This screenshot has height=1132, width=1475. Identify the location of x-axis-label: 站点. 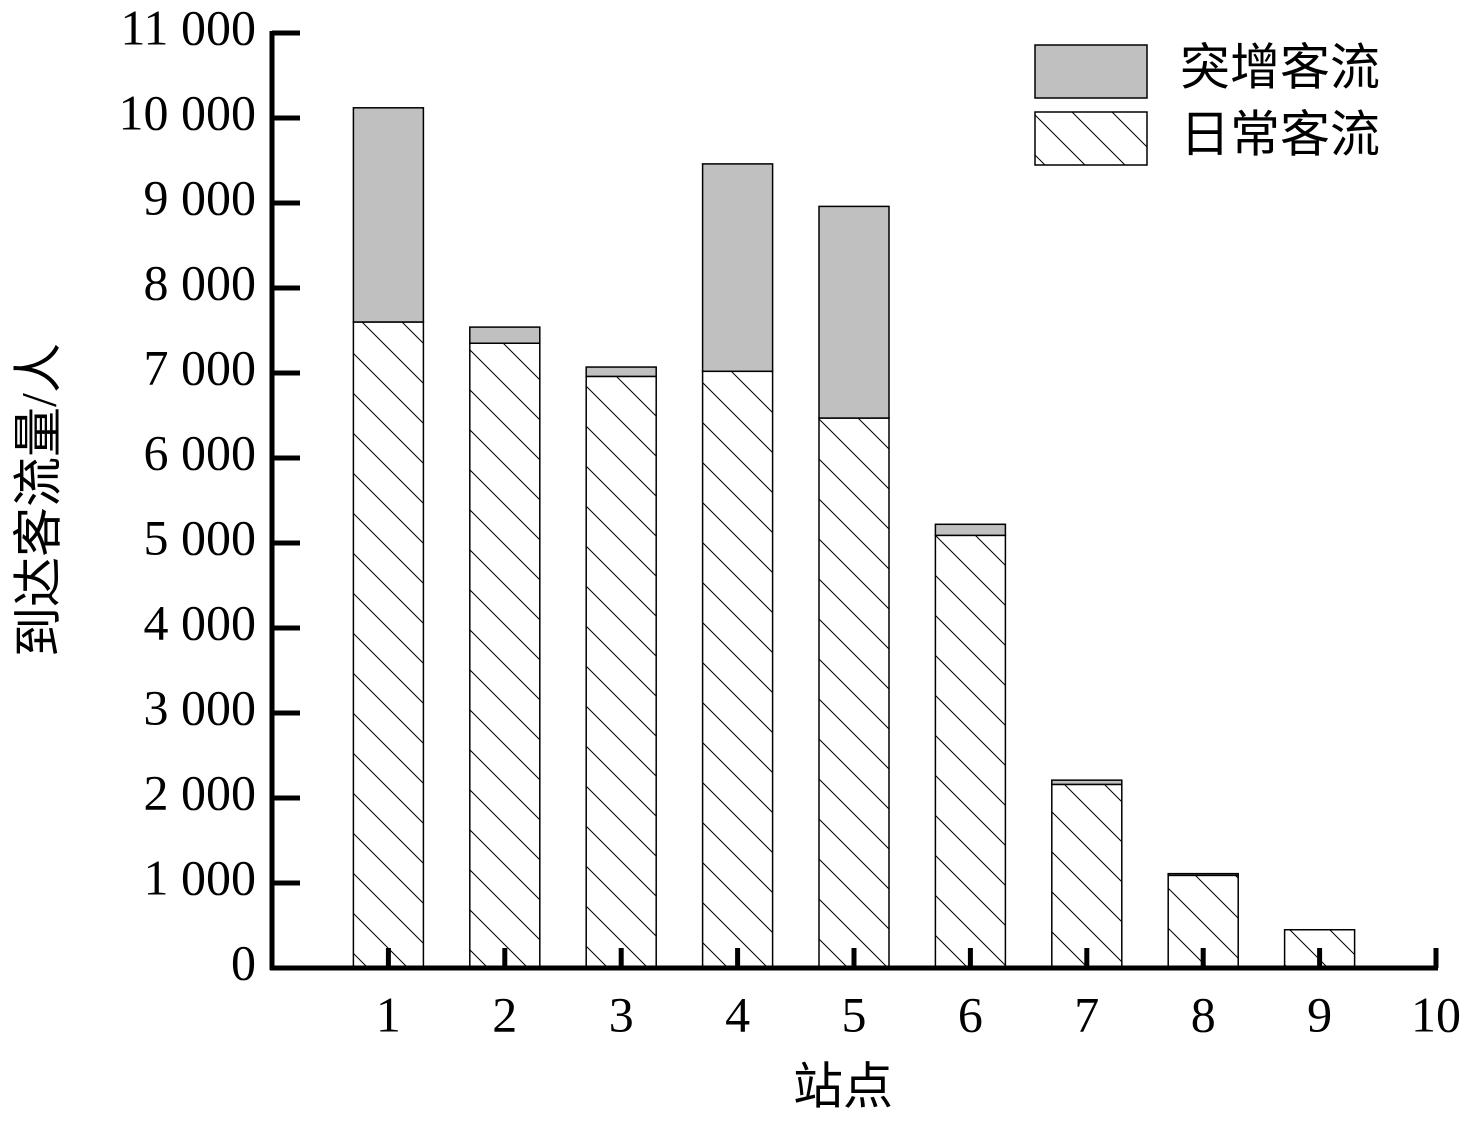
(843, 1086).